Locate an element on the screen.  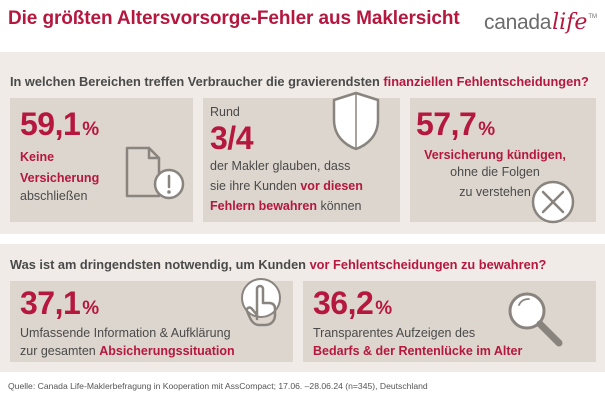
section-1-question-highlight: finanziellen Fehlentscheidungen? is located at coordinates (486, 81).